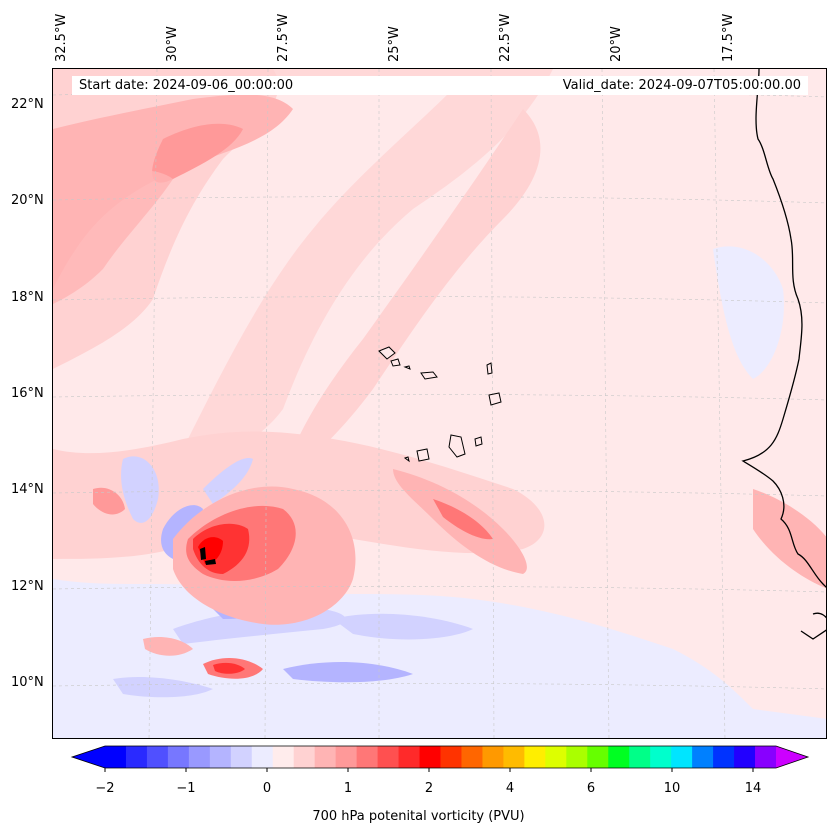 The height and width of the screenshot is (836, 837). Describe the element at coordinates (672, 788) in the screenshot. I see `colorbar-tick-label: 10` at that location.